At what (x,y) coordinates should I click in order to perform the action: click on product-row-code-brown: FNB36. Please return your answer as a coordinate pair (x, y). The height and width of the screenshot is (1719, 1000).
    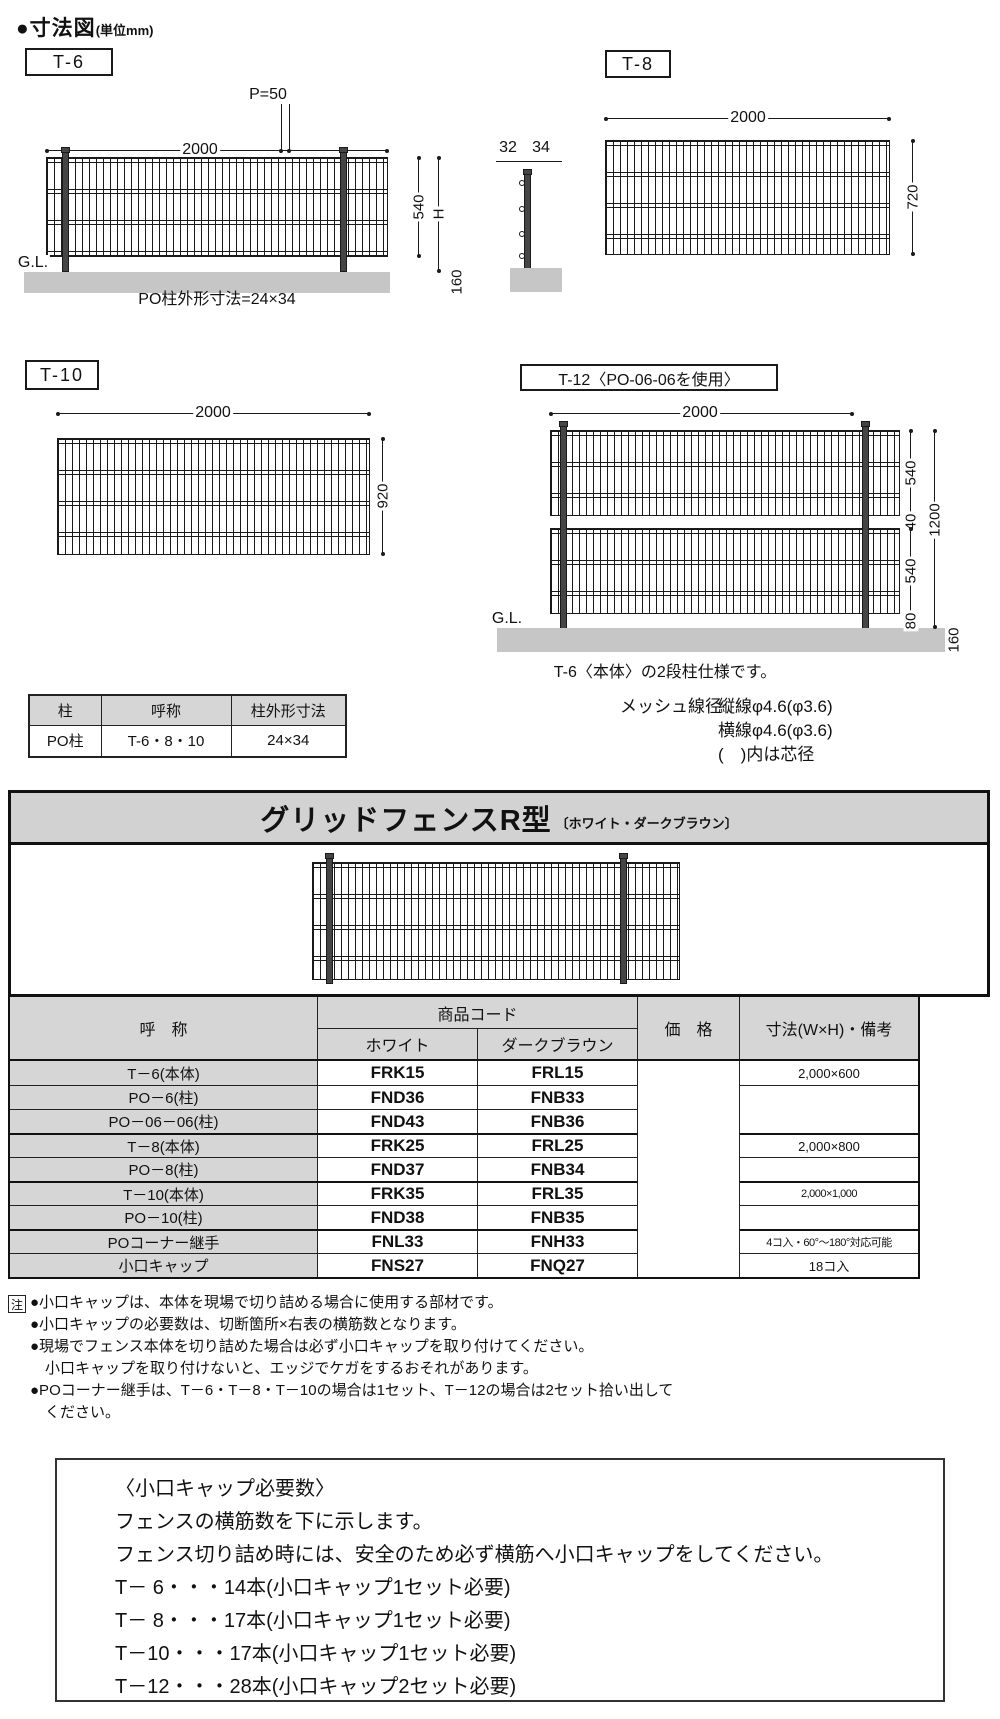
    Looking at the image, I should click on (558, 1121).